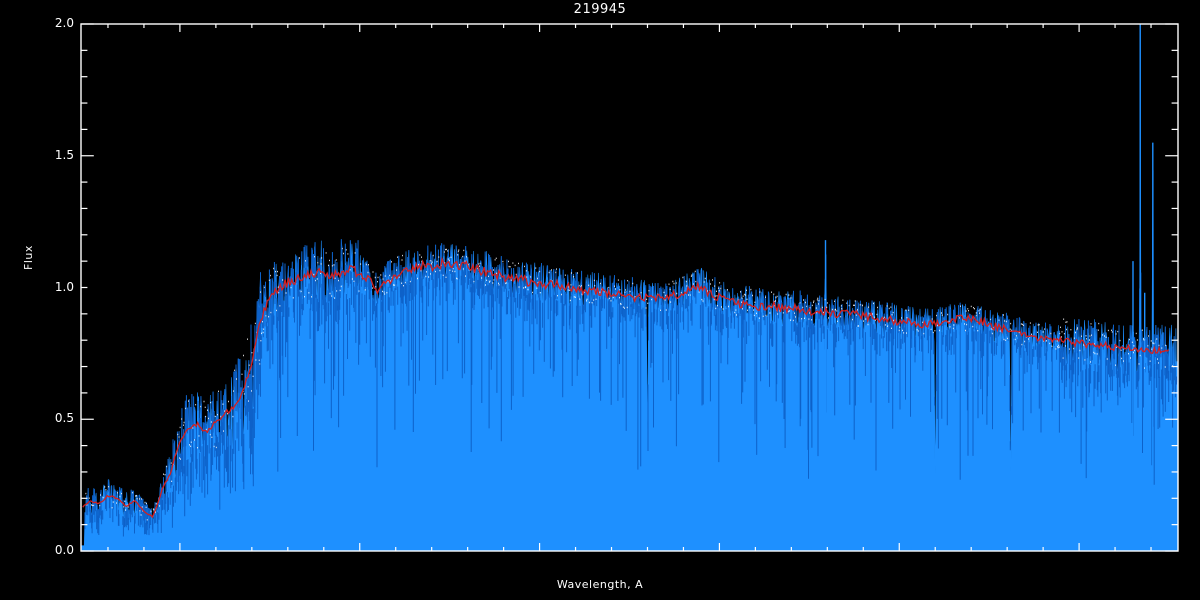  Describe the element at coordinates (600, 9) in the screenshot. I see `page-title: 219945` at that location.